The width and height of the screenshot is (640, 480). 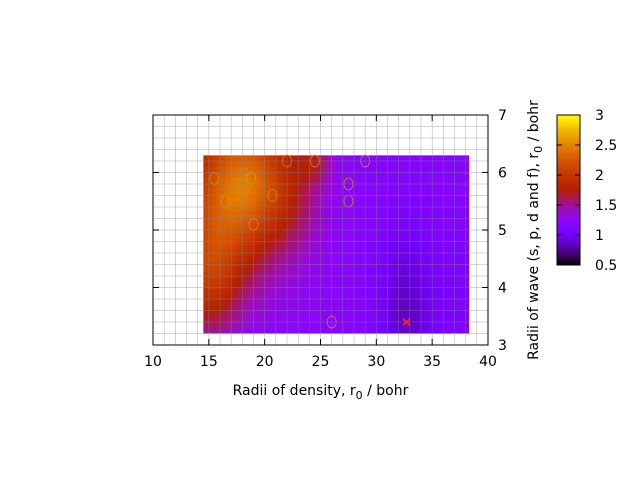 I want to click on x-axis-label-text: Radii of density, r, so click(x=294, y=391).